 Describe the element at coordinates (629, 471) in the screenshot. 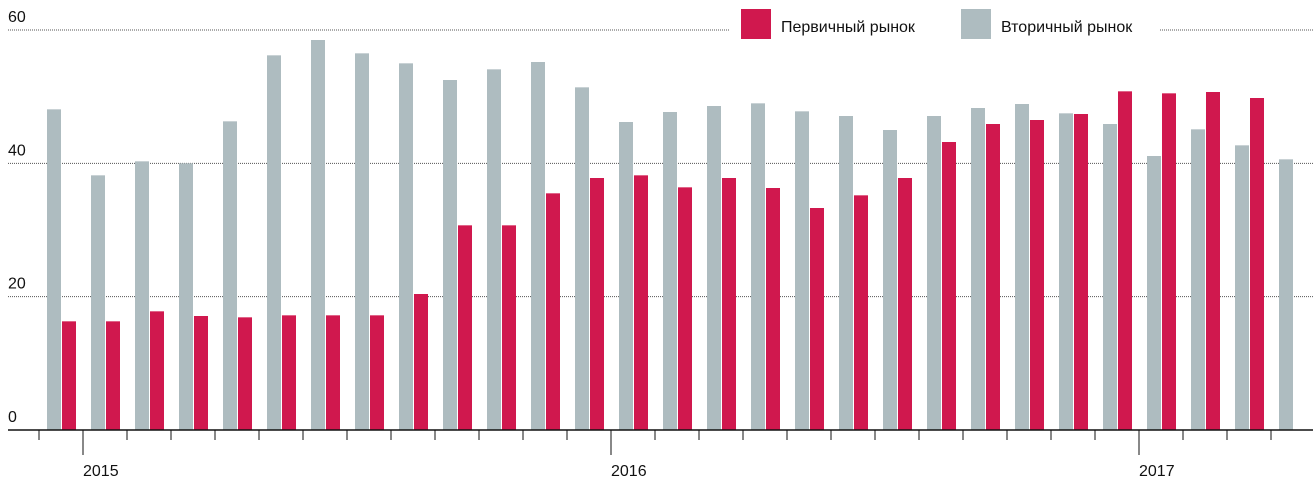

I see `x-tick-label: 2016` at that location.